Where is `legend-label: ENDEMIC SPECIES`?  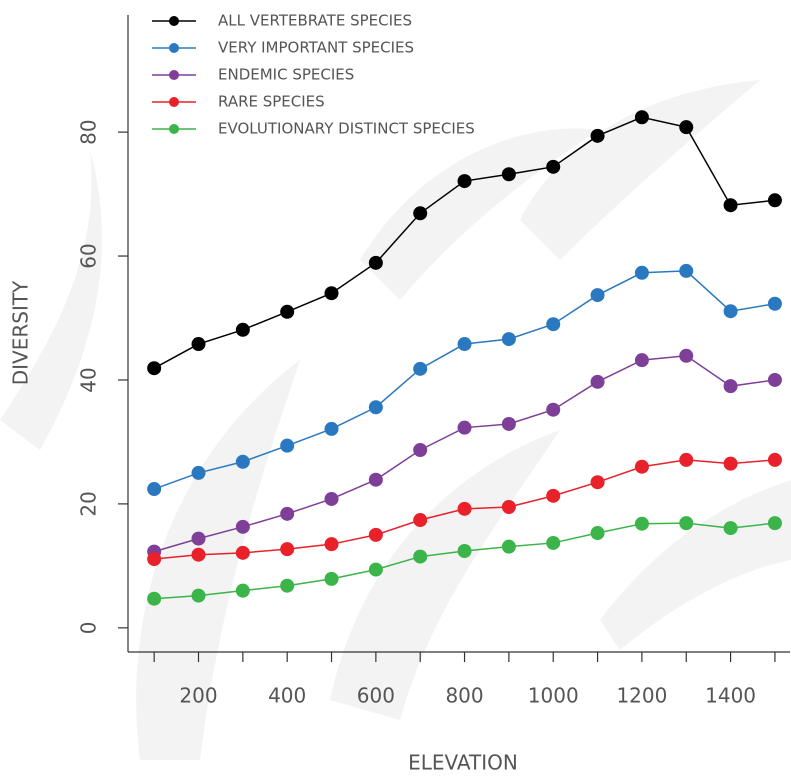 legend-label: ENDEMIC SPECIES is located at coordinates (286, 75).